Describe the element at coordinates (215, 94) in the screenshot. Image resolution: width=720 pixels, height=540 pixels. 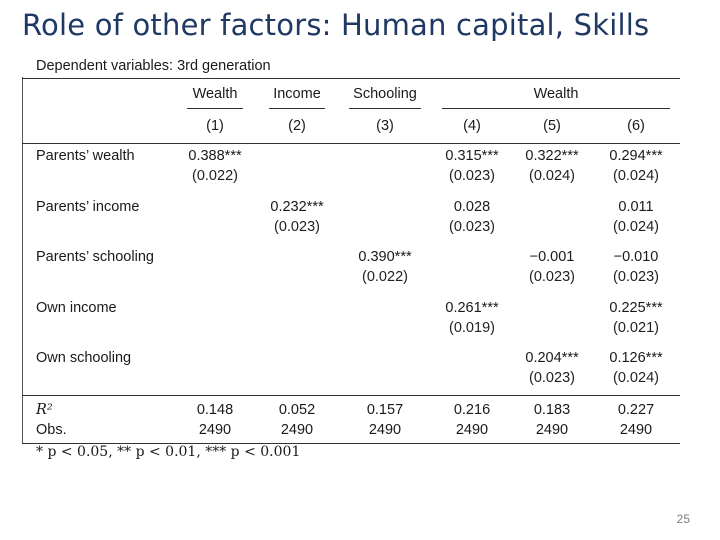
I see `group-header-wealth-1: Wealth` at that location.